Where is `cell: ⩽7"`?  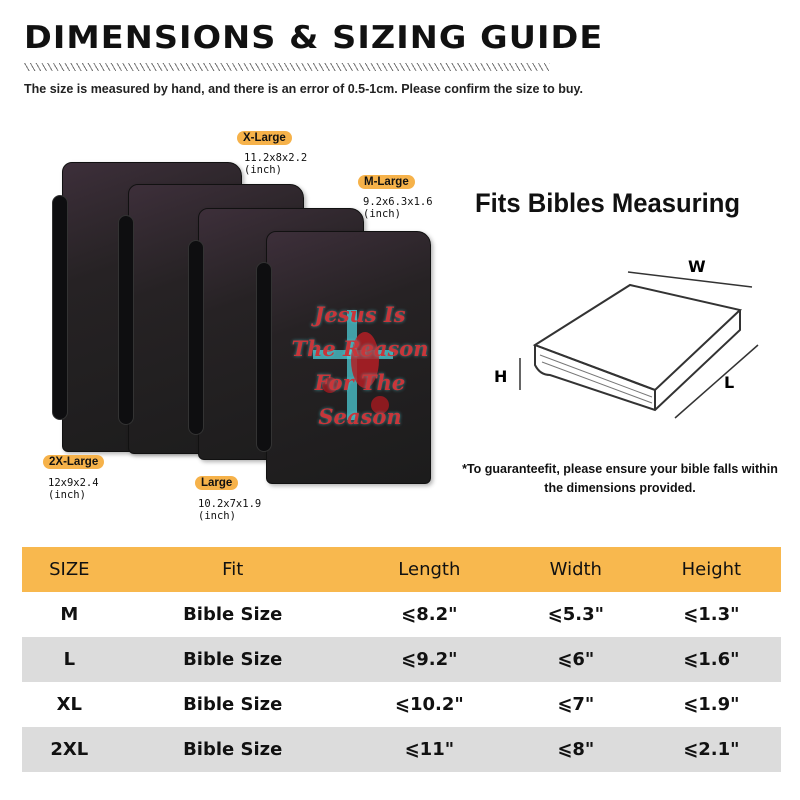
cell: ⩽7" is located at coordinates (576, 704).